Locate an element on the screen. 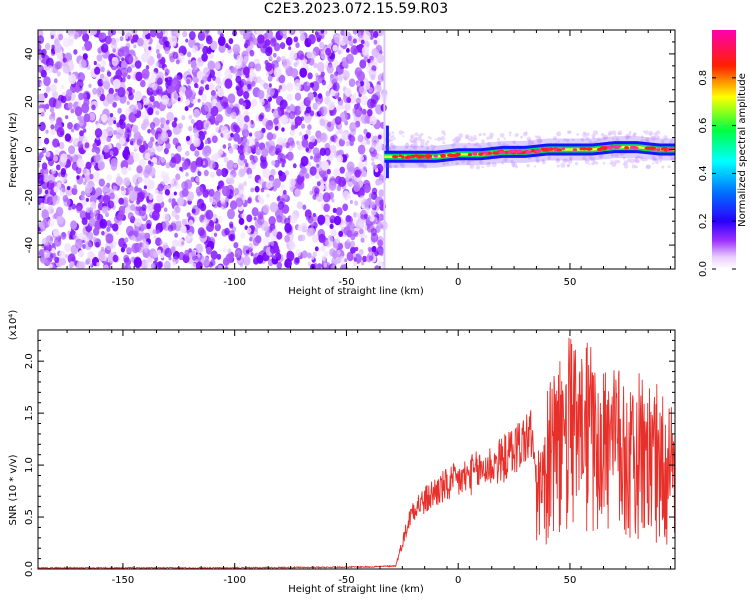 This screenshot has width=750, height=600. snr-y-axis-label: SNR (10 * v/v) is located at coordinates (13, 489).